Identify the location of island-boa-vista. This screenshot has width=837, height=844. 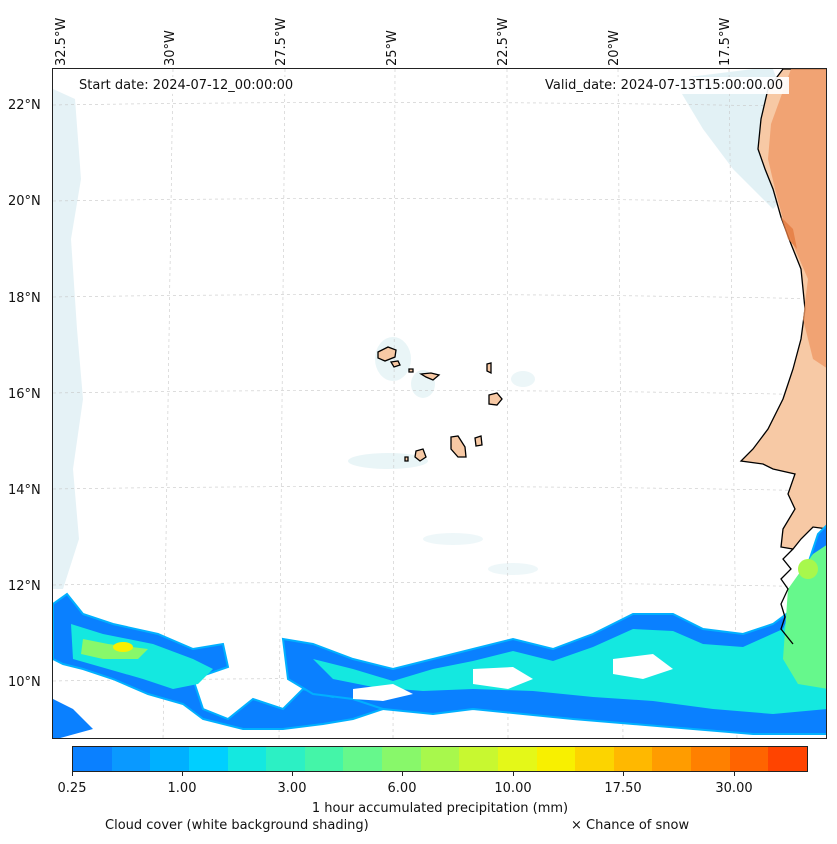
(495, 399).